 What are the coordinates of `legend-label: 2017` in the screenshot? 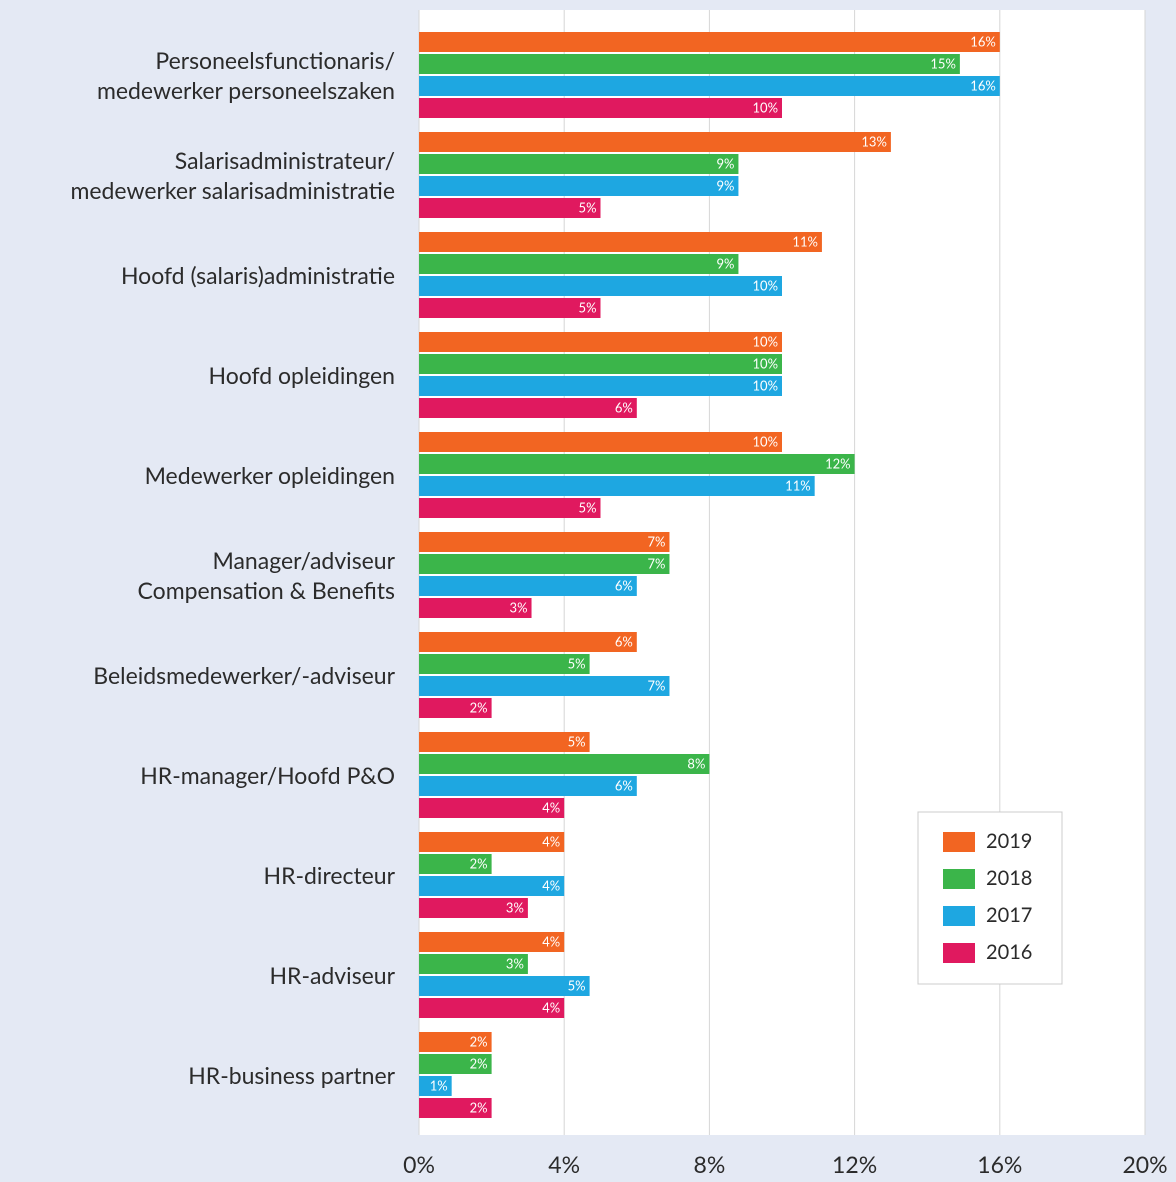 It's located at (1009, 915).